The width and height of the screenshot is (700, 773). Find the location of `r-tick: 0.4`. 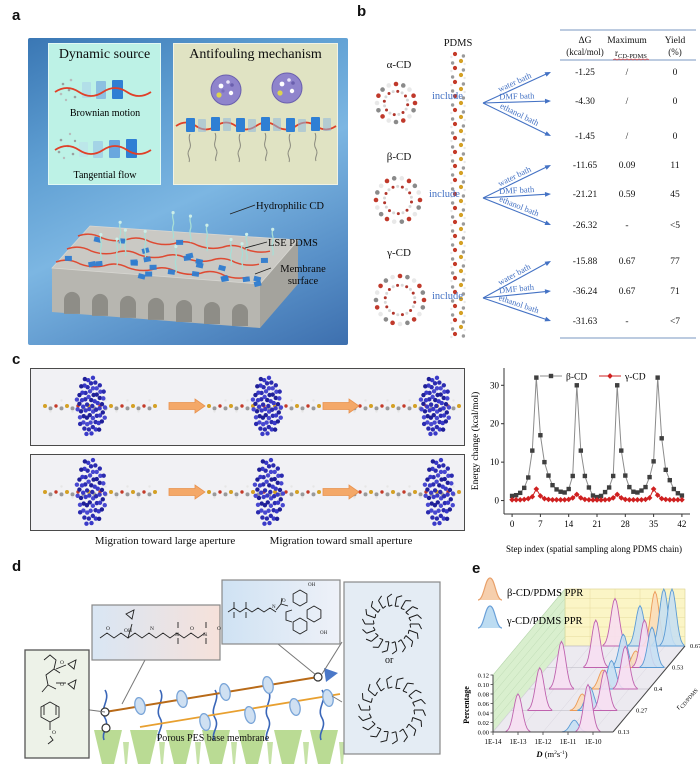

r-tick: 0.4 is located at coordinates (658, 689).